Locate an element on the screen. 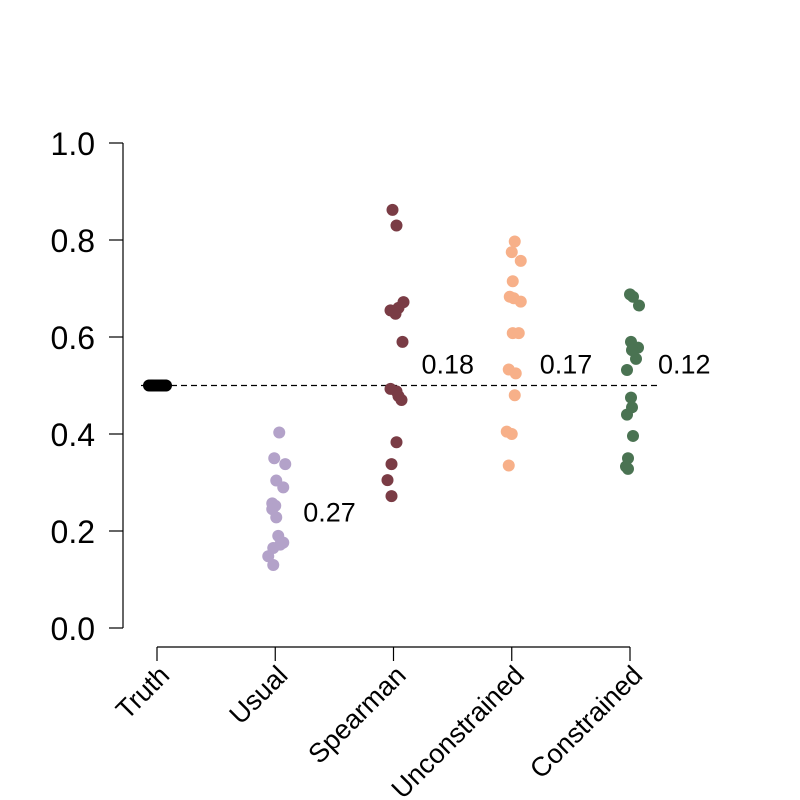  series-truth is located at coordinates (157, 385).